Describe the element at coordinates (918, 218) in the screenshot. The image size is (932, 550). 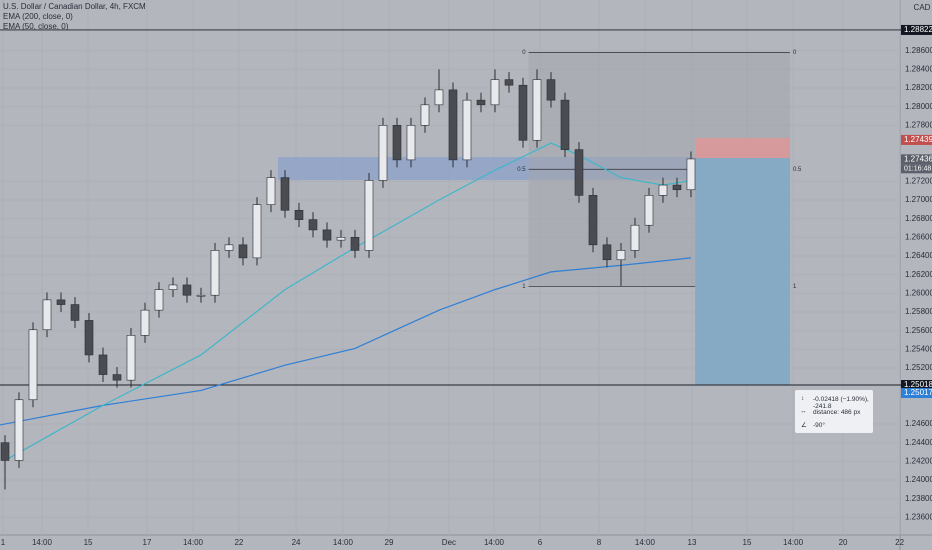
I see `y-tick-label: 1.26800` at that location.